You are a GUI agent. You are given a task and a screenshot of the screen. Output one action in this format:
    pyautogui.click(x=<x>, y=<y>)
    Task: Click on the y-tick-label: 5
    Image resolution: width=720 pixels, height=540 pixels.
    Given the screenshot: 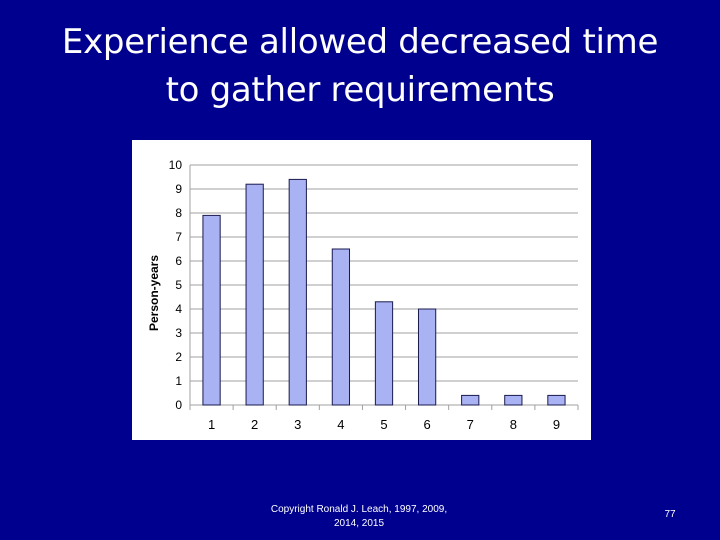 What is the action you would take?
    pyautogui.click(x=178, y=285)
    